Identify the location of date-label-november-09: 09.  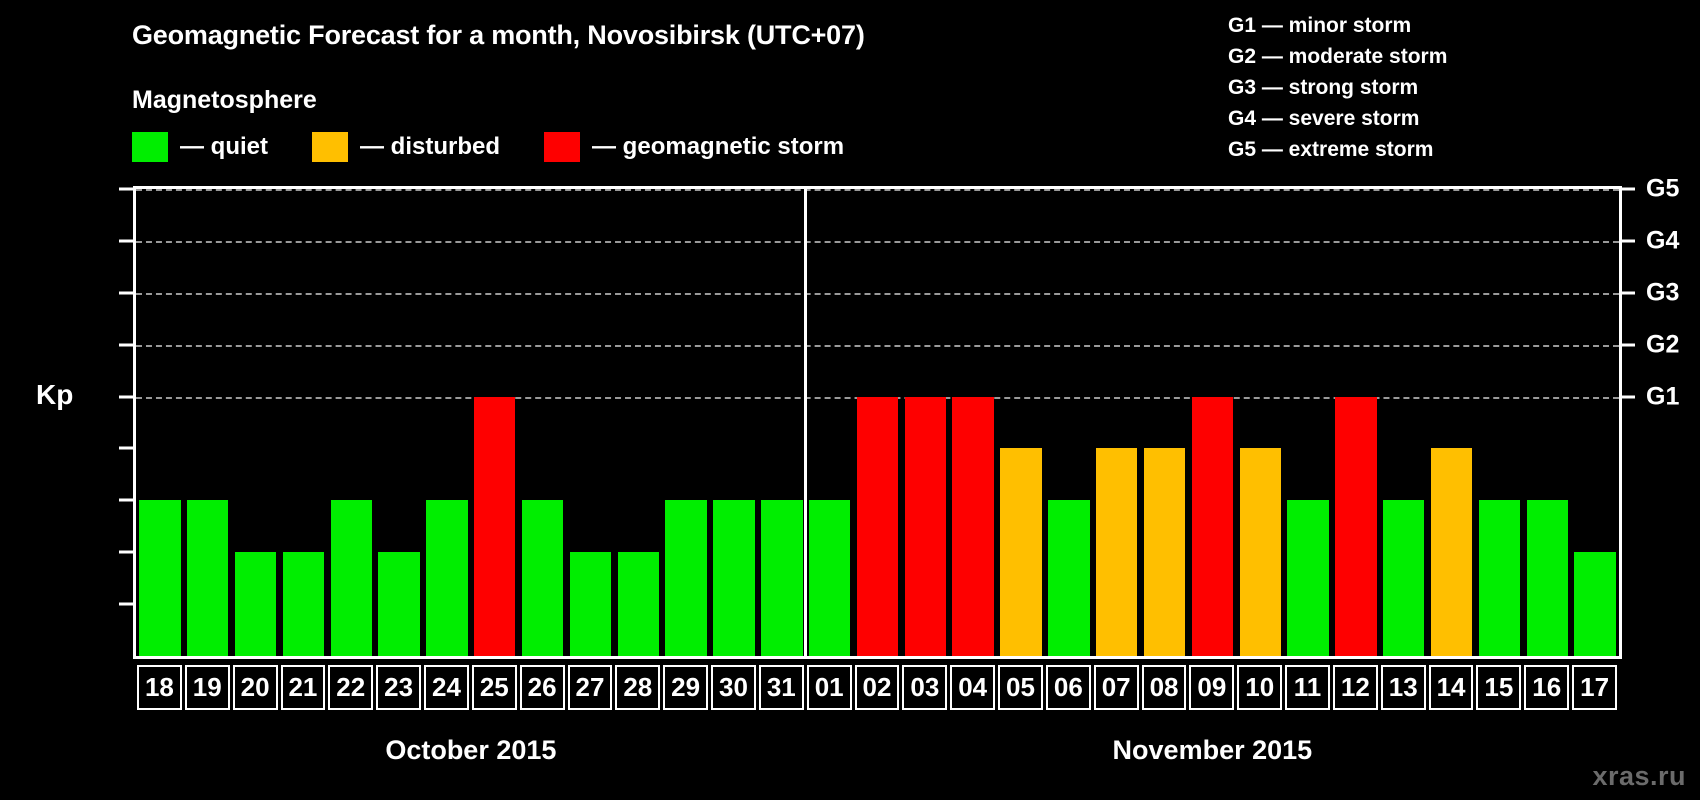
(1212, 687).